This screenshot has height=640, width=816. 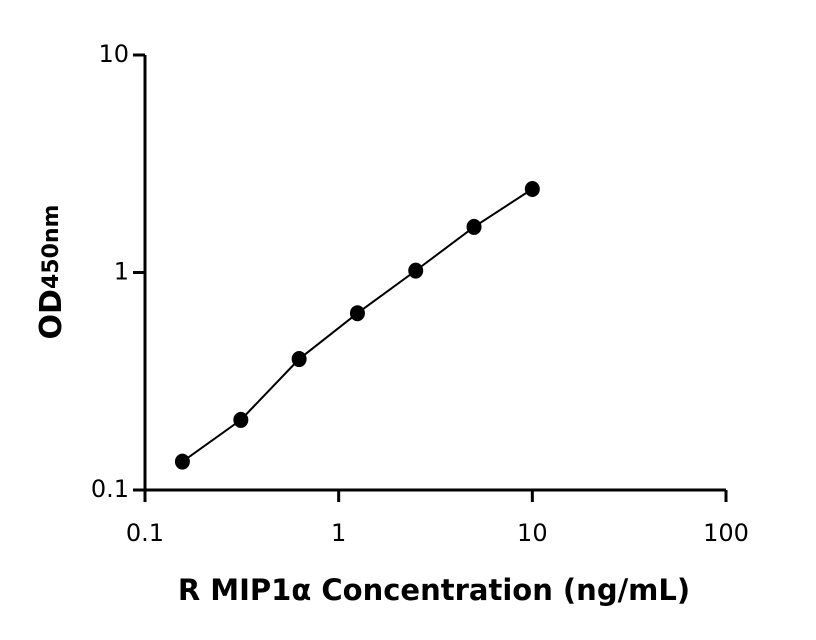 What do you see at coordinates (51, 247) in the screenshot?
I see `y-label-sub: 450nm` at bounding box center [51, 247].